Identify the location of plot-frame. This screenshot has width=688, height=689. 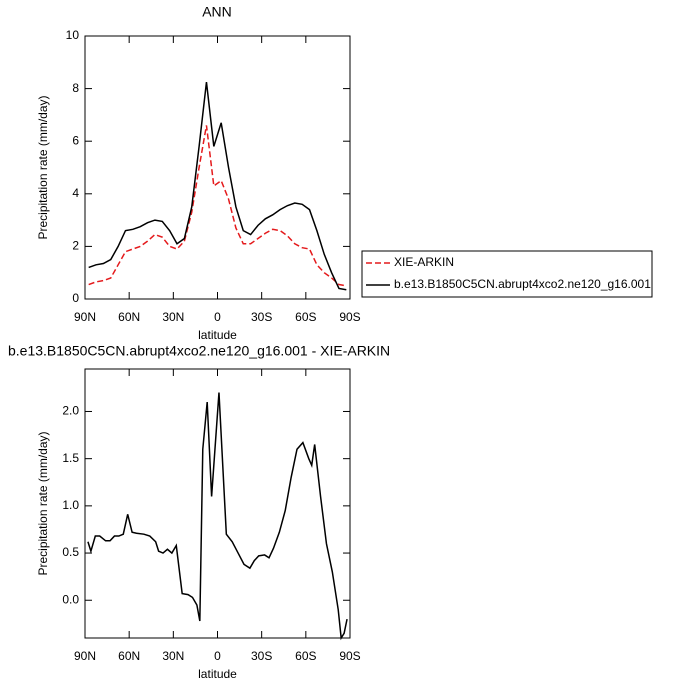
(217, 167).